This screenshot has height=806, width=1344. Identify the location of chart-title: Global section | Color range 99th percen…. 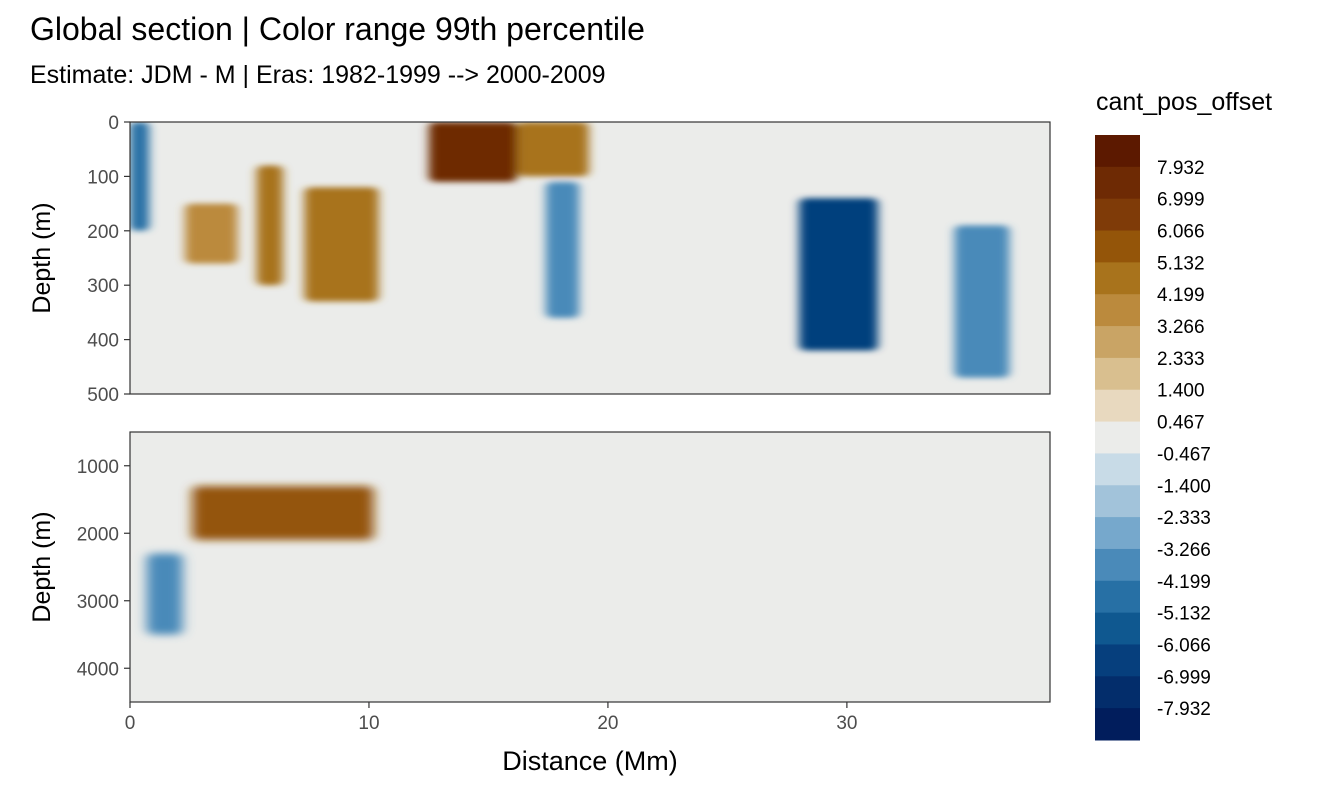
(337, 29).